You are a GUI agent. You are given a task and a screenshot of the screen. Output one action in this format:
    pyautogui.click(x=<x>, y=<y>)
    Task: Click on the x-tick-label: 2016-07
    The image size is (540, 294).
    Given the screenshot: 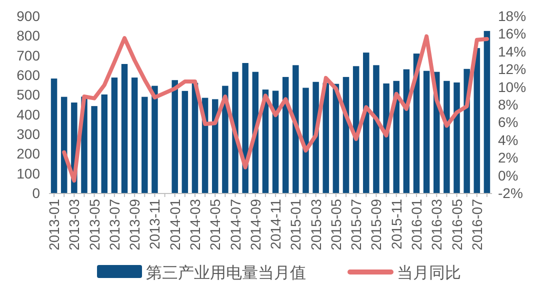 What is the action you would take?
    pyautogui.click(x=476, y=224)
    